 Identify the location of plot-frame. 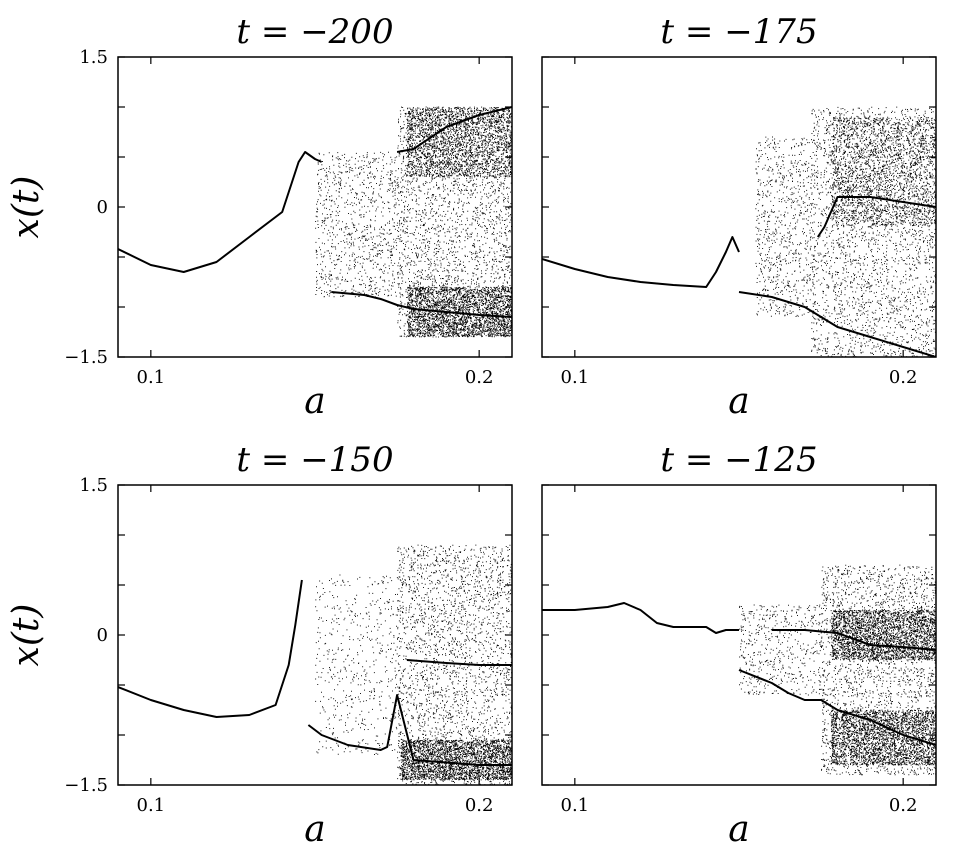
(739, 207).